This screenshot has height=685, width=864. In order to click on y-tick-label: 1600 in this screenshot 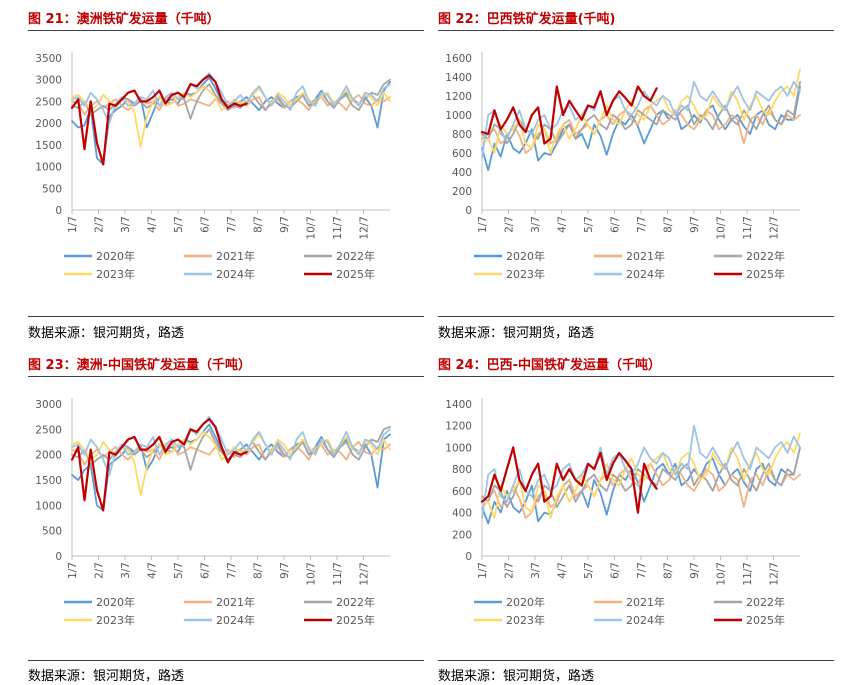, I will do `click(458, 59)`.